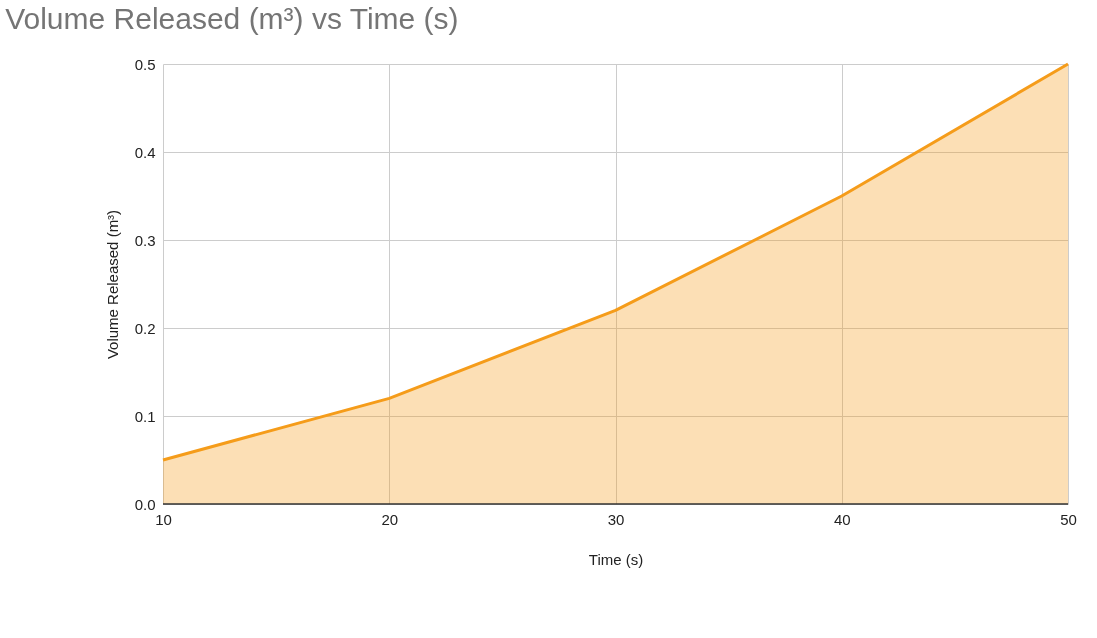 The image size is (1097, 638). Describe the element at coordinates (145, 504) in the screenshot. I see `y-tick-label: 0.0` at that location.